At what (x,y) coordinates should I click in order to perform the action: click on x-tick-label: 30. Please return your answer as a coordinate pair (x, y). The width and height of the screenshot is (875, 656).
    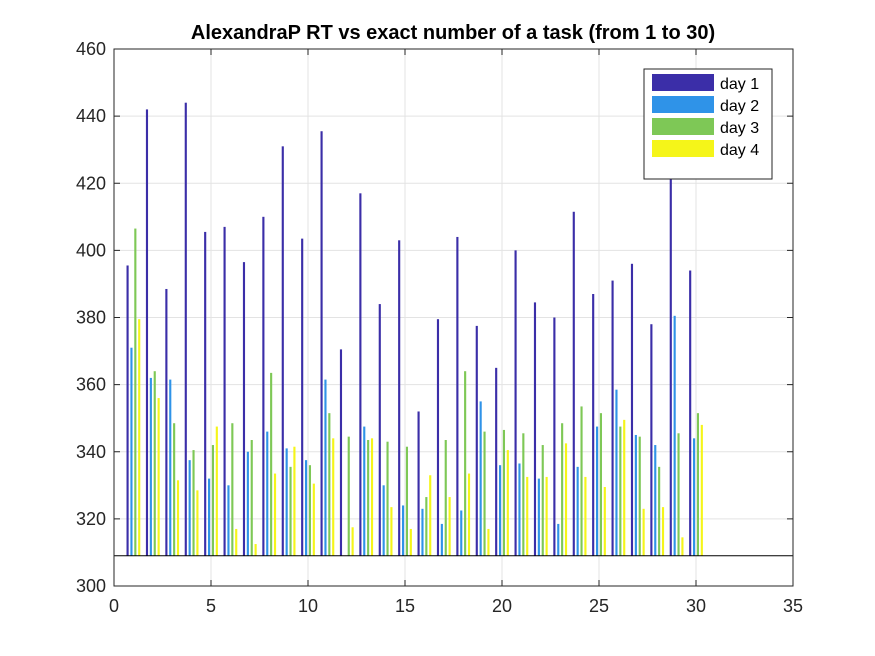
    Looking at the image, I should click on (696, 606).